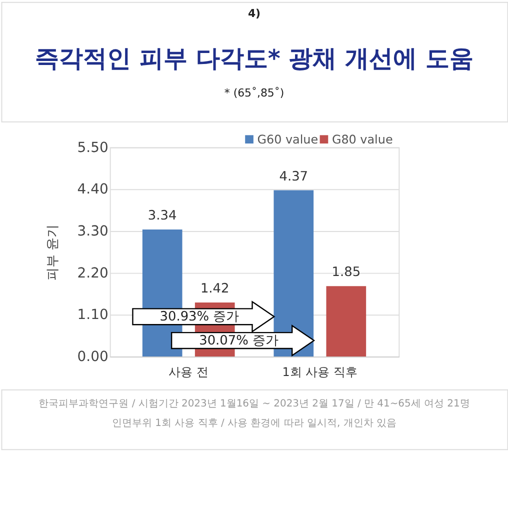 The width and height of the screenshot is (508, 507). I want to click on y-tick-label: 4.40, so click(92, 190).